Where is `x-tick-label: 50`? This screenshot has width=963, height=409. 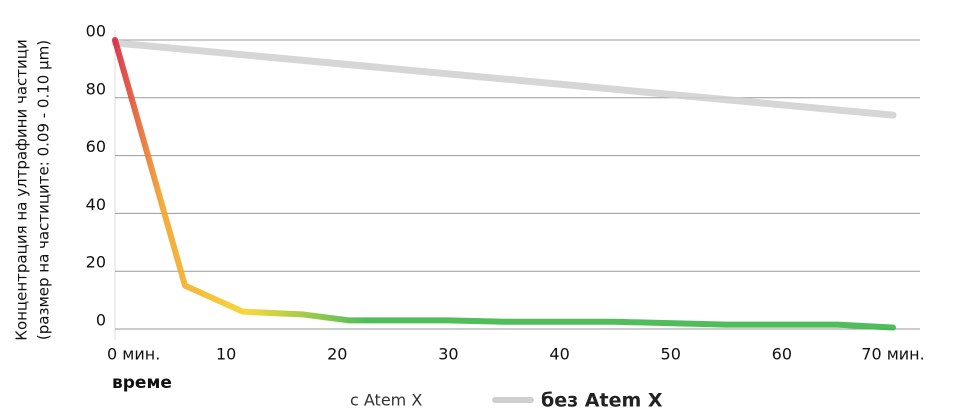
x-tick-label: 50 is located at coordinates (671, 354).